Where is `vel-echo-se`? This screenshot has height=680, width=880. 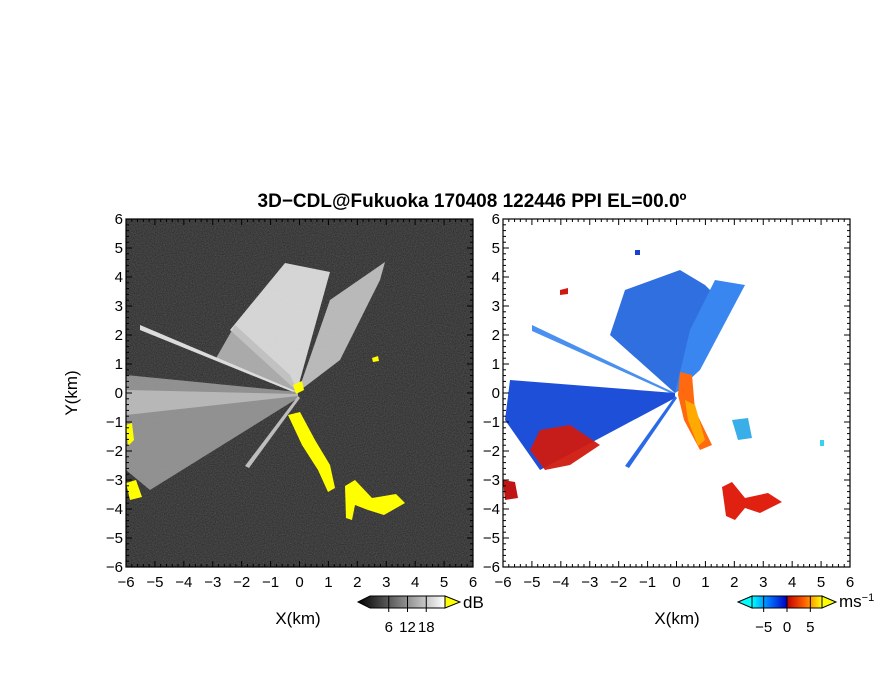 vel-echo-se is located at coordinates (752, 501).